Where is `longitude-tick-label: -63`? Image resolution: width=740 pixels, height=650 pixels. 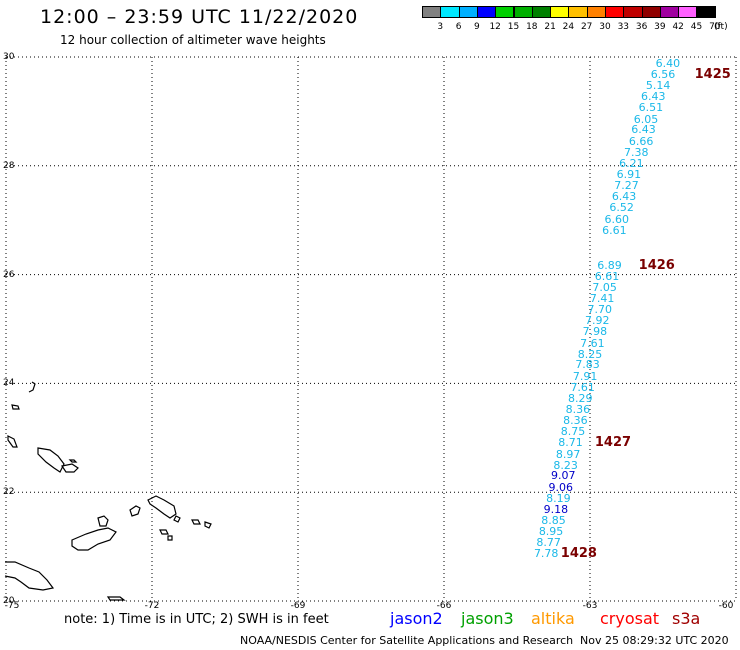
longitude-tick-label: -63 is located at coordinates (590, 606).